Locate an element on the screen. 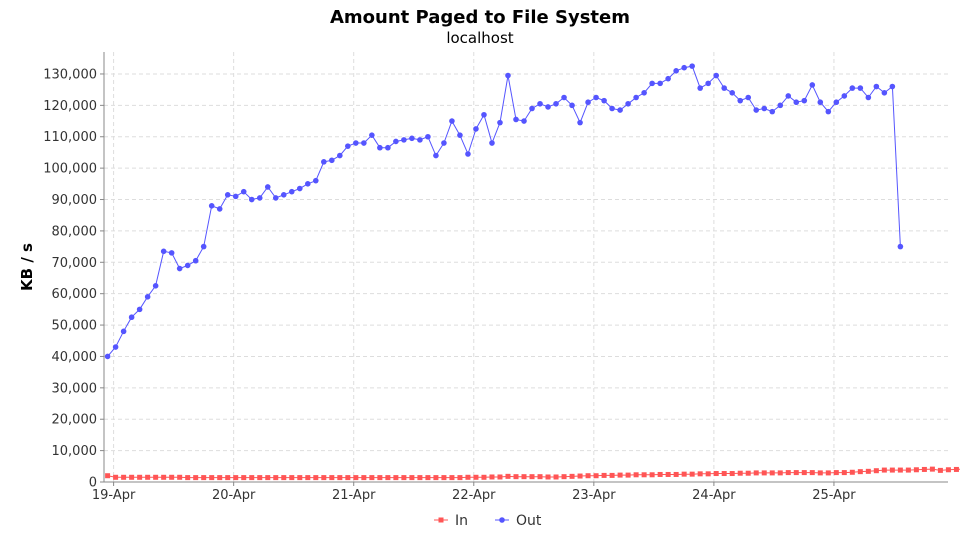  x-tick-label: 19-Apr is located at coordinates (114, 495).